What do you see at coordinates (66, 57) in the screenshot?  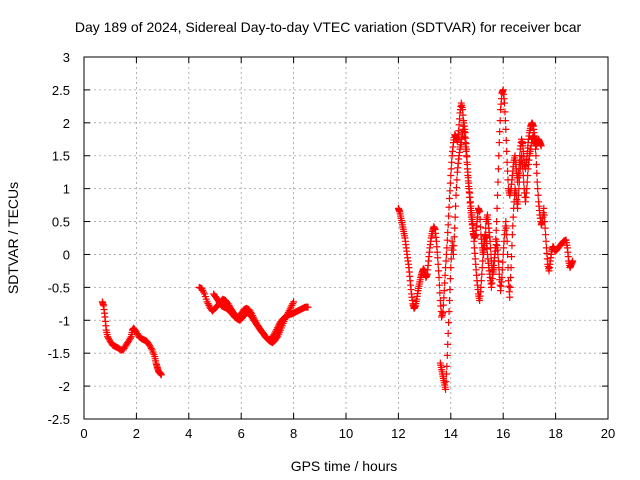 I see `y-tick-label: 3` at bounding box center [66, 57].